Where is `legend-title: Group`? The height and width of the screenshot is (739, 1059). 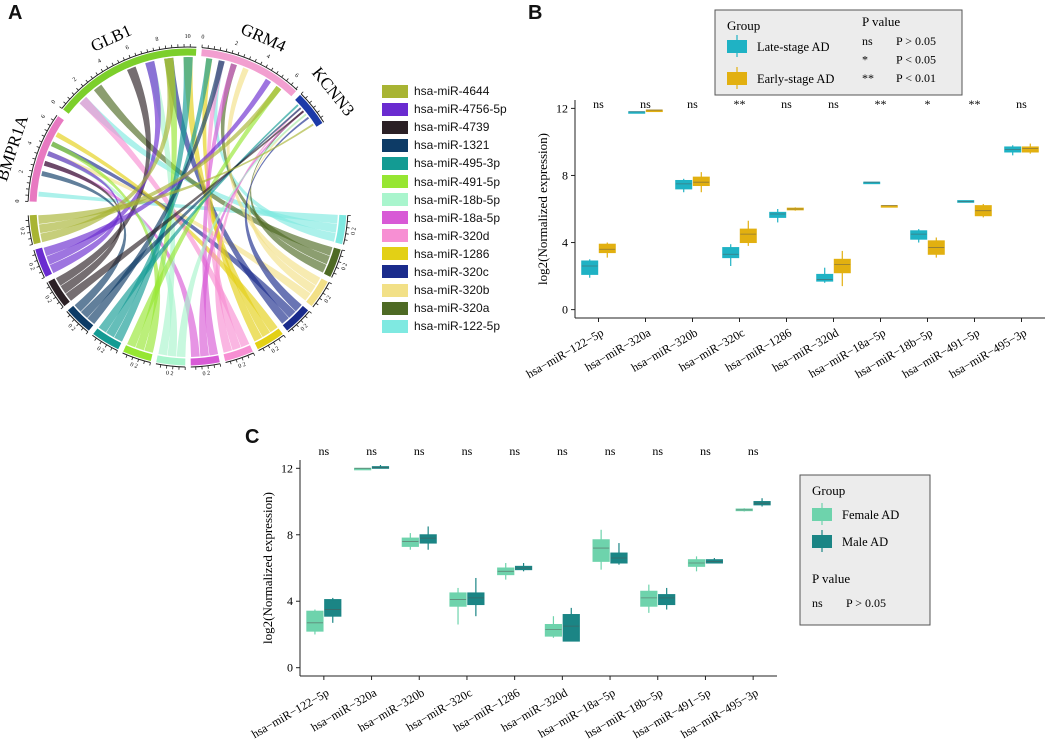
legend-title: Group is located at coordinates (743, 25).